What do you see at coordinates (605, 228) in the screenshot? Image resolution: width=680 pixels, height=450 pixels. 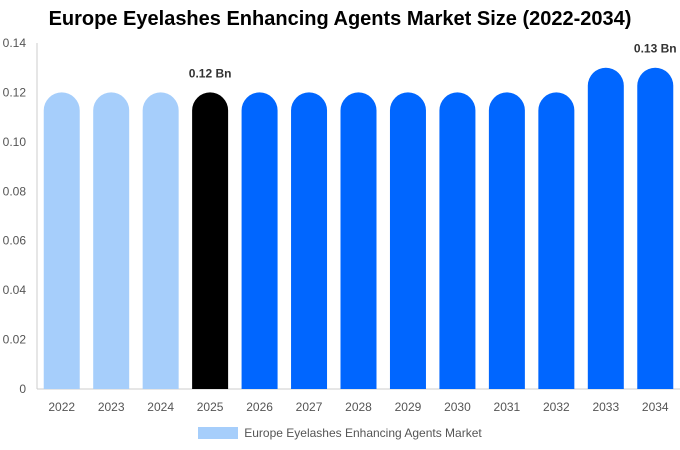 I see `bar-2033` at bounding box center [605, 228].